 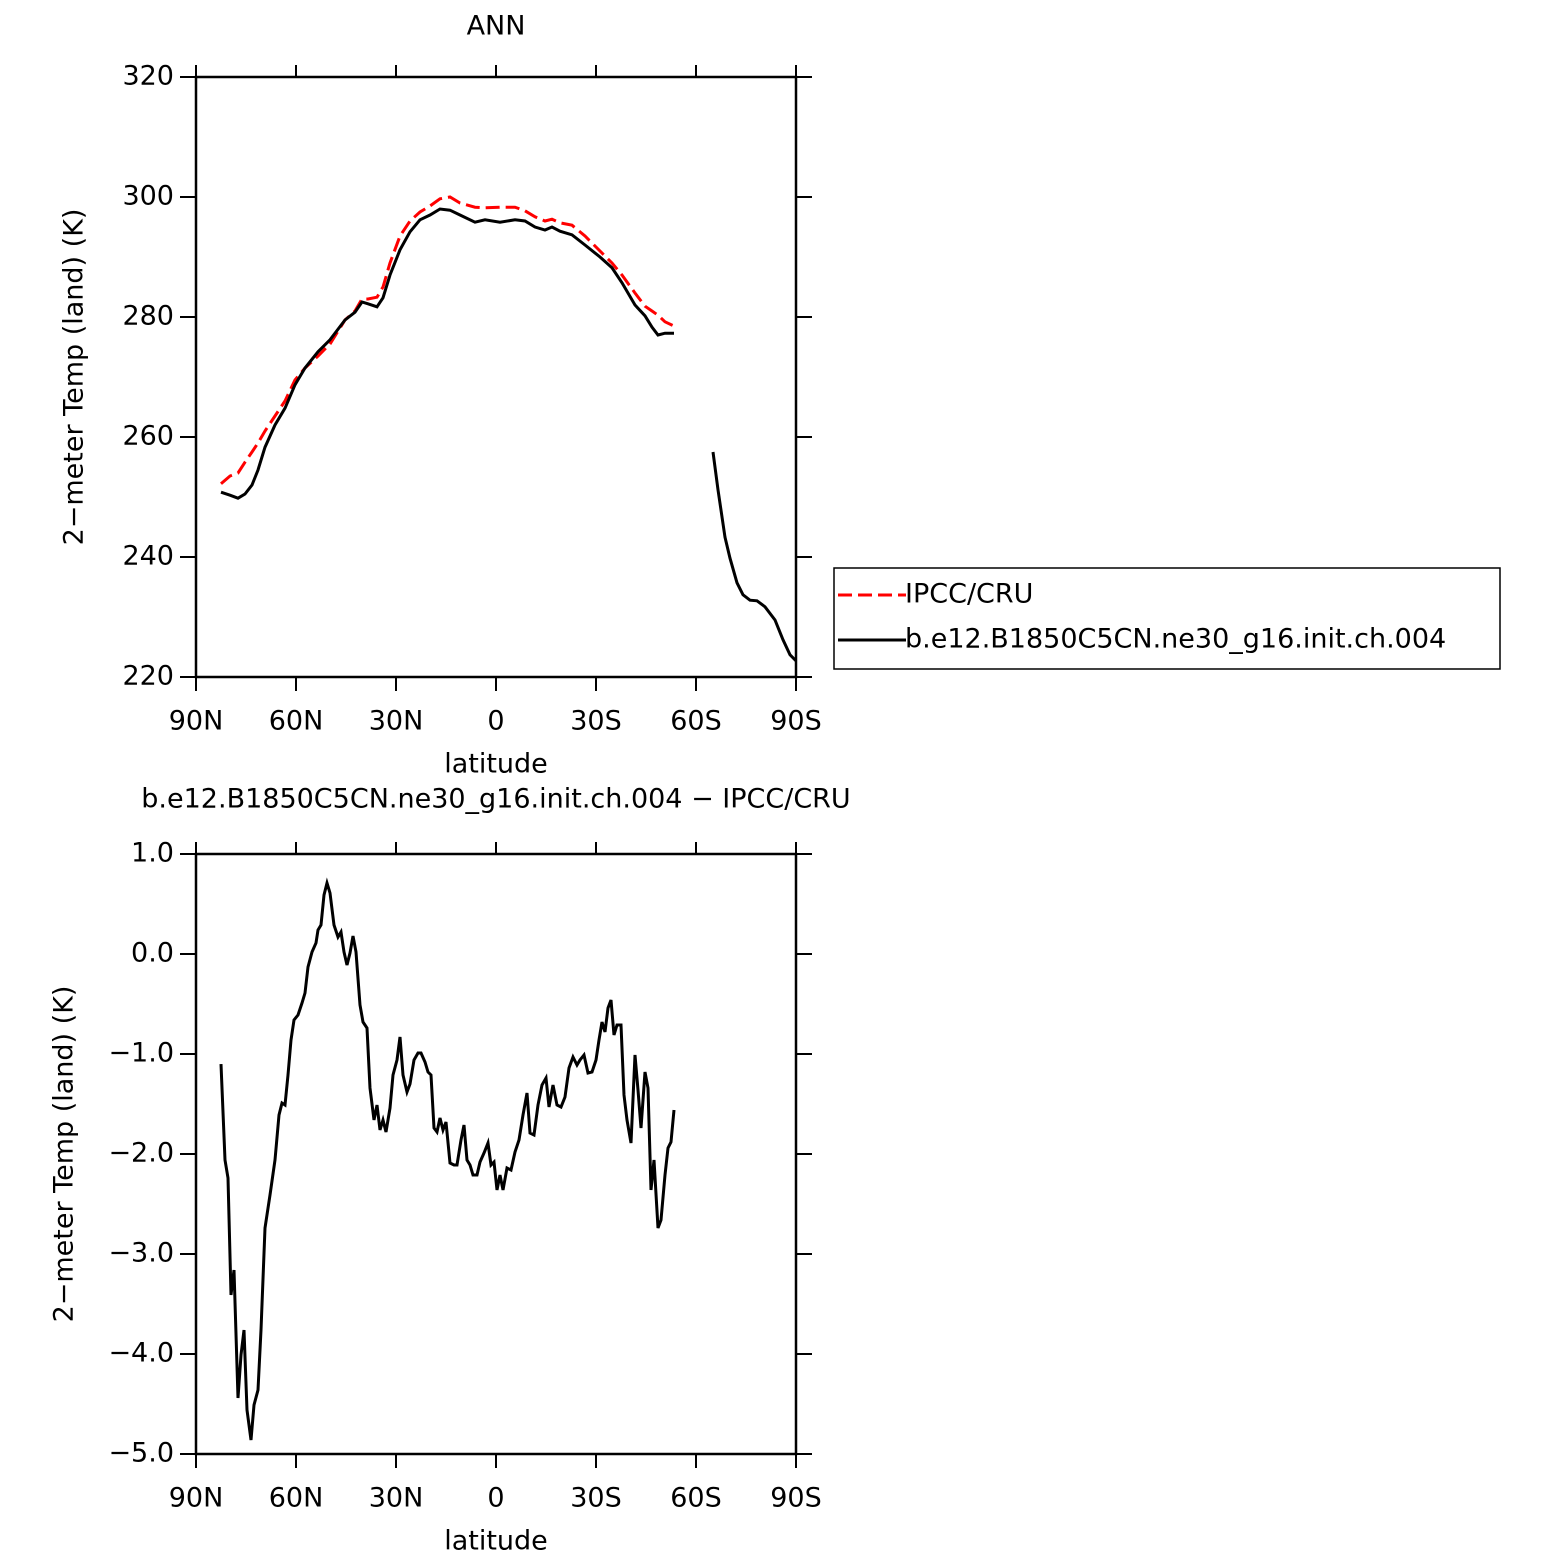 What do you see at coordinates (1167, 618) in the screenshot?
I see `legend-box` at bounding box center [1167, 618].